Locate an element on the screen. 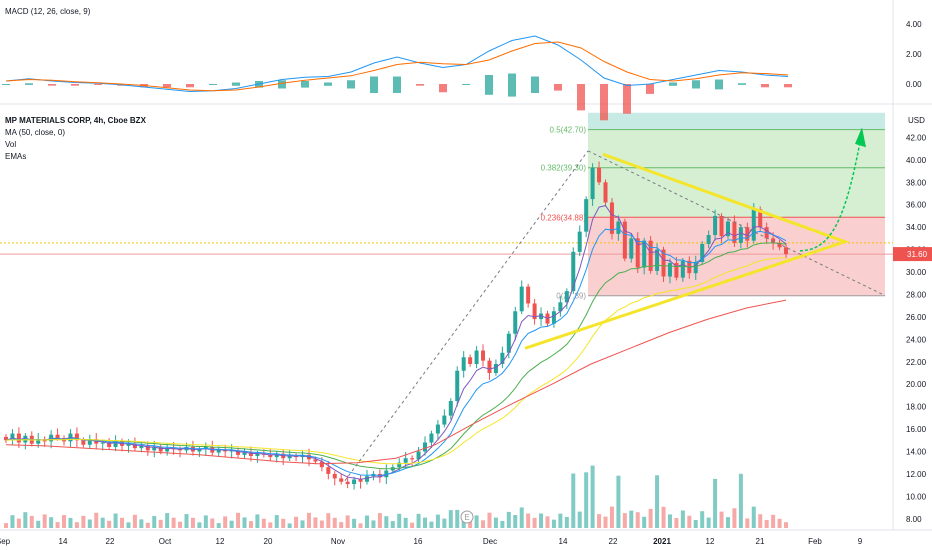 This screenshot has height=550, width=932. emas-indicator-label: EMAs is located at coordinates (16, 156).